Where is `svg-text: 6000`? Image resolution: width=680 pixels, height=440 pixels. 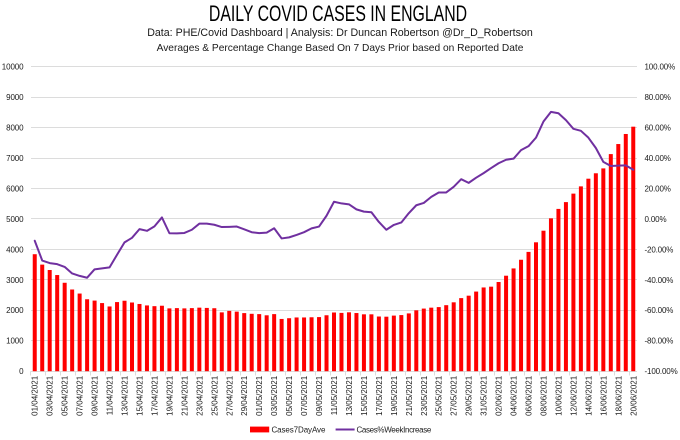 svg-text: 6000 is located at coordinates (15, 188).